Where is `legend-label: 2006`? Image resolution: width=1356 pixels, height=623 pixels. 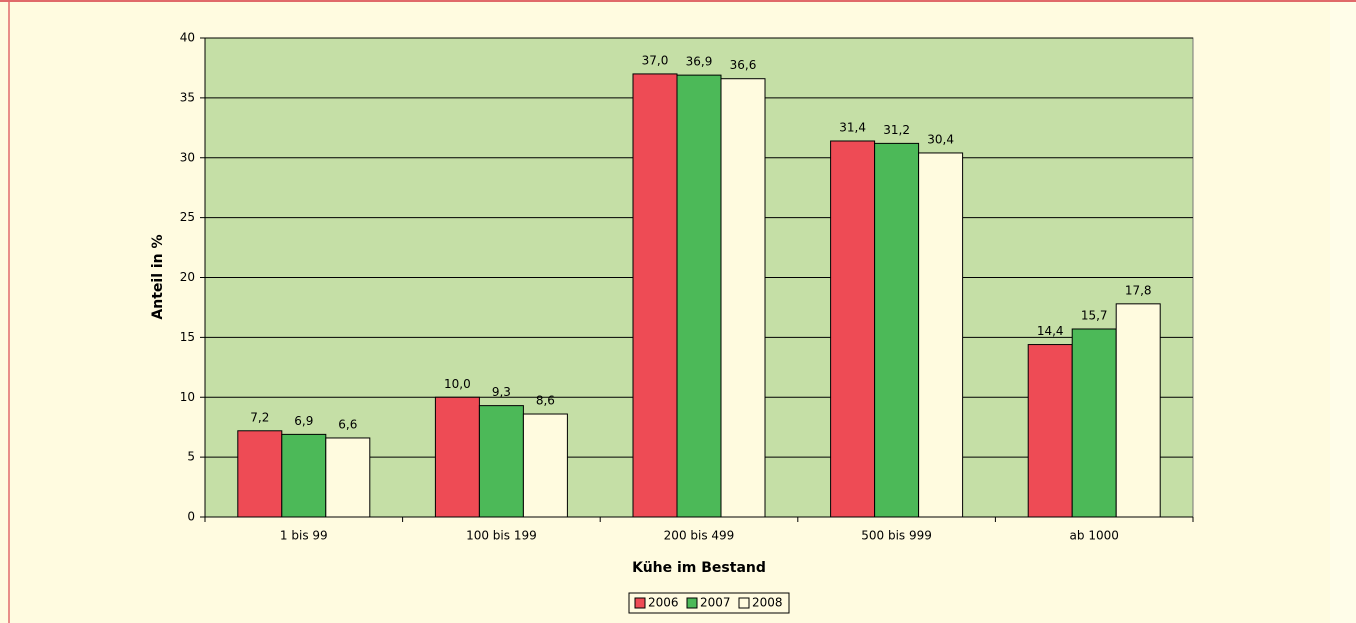 legend-label: 2006 is located at coordinates (663, 603).